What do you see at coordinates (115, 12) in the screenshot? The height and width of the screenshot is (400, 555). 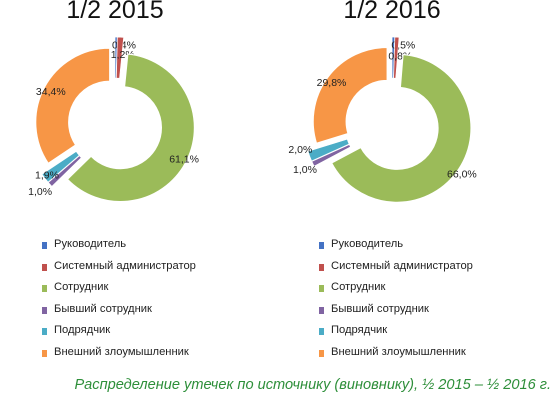 I see `chart-title: 1/2 2015` at bounding box center [115, 12].